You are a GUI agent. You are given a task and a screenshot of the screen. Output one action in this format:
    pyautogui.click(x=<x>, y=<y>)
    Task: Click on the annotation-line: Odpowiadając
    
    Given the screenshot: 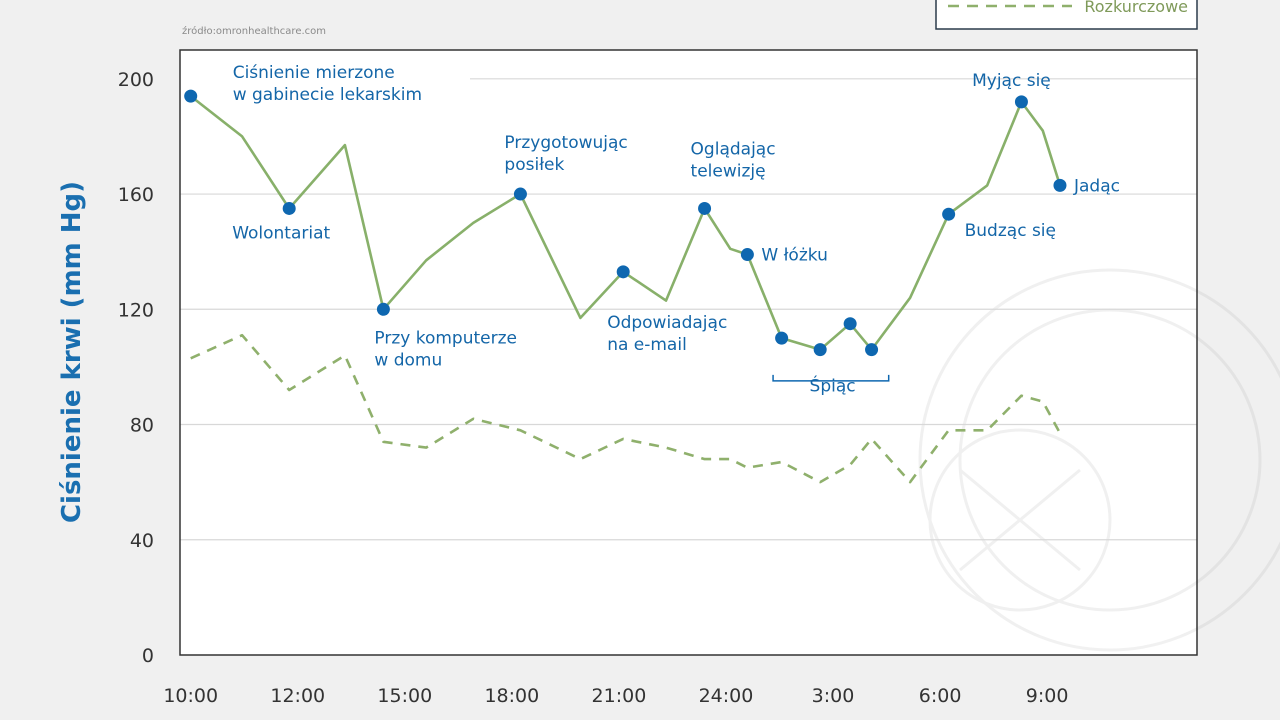 What is the action you would take?
    pyautogui.click(x=667, y=323)
    